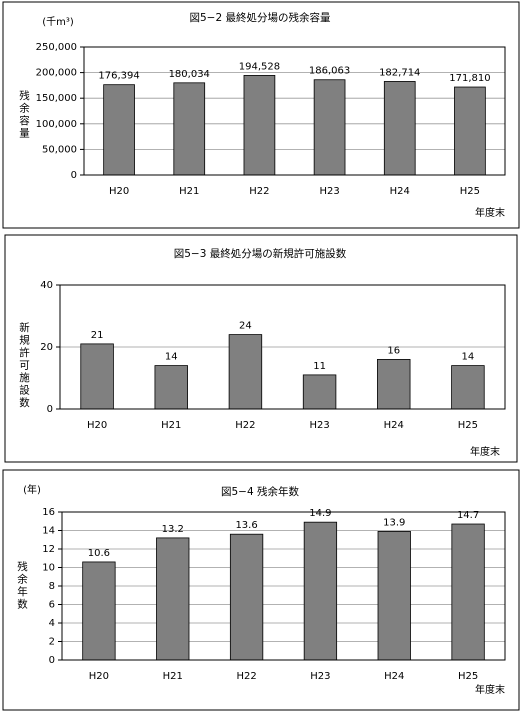  I want to click on value-label: 24, so click(245, 326).